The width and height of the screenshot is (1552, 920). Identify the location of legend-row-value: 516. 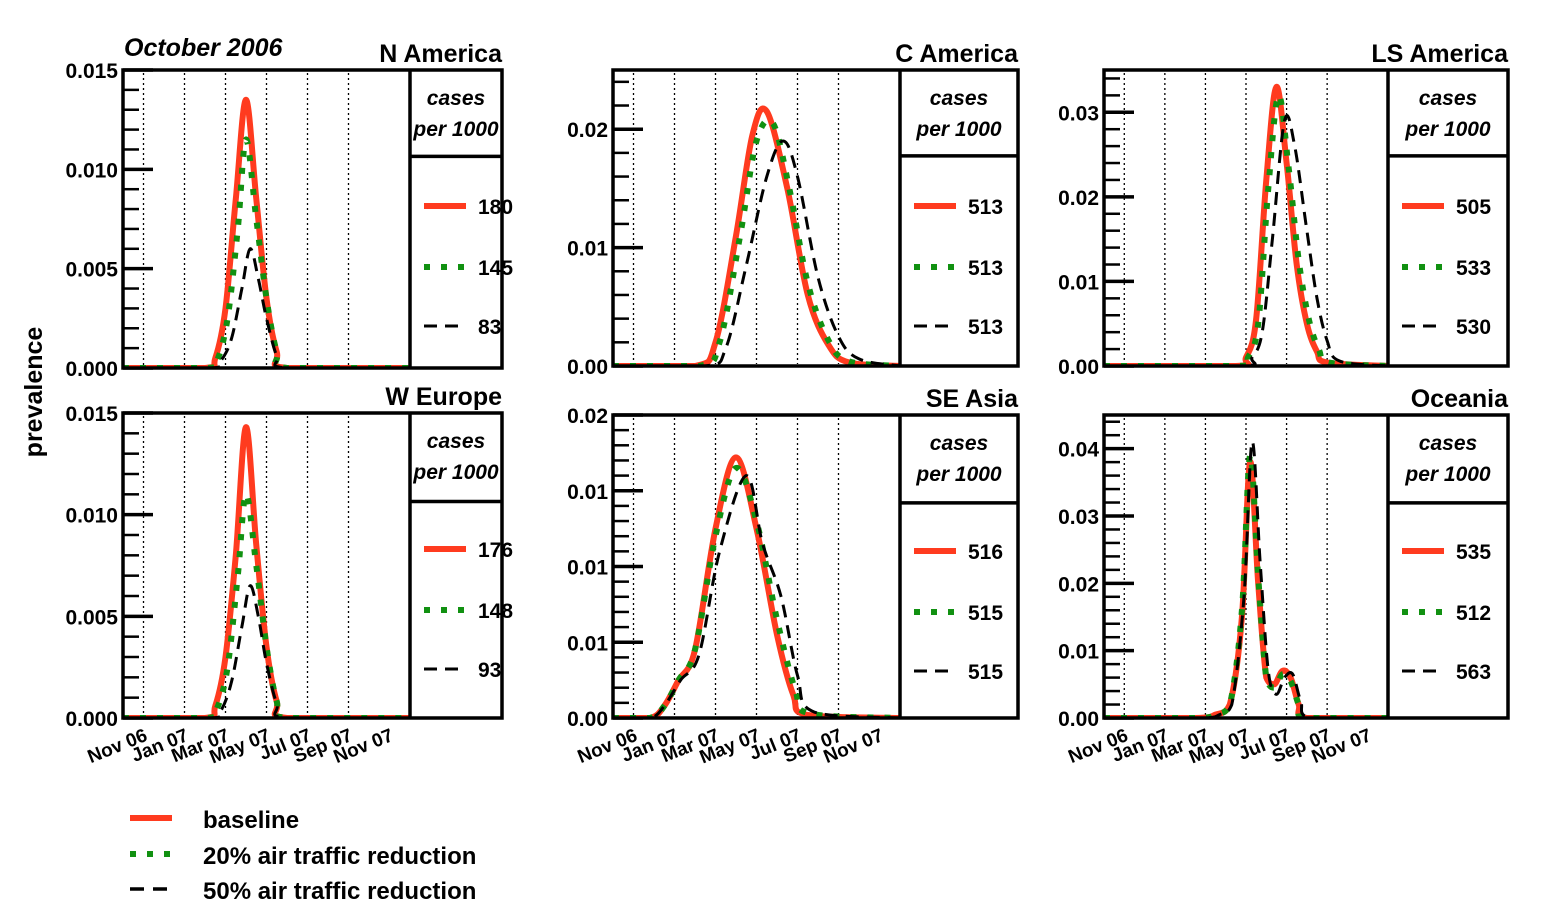
(985, 552).